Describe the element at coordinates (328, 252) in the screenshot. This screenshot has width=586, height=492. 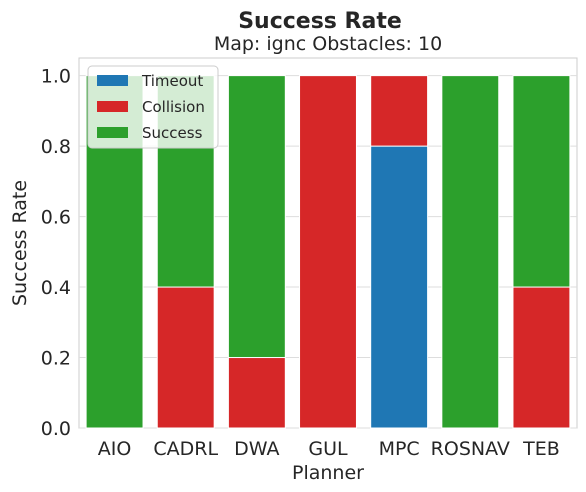
I see `bar-collision-gul` at that location.